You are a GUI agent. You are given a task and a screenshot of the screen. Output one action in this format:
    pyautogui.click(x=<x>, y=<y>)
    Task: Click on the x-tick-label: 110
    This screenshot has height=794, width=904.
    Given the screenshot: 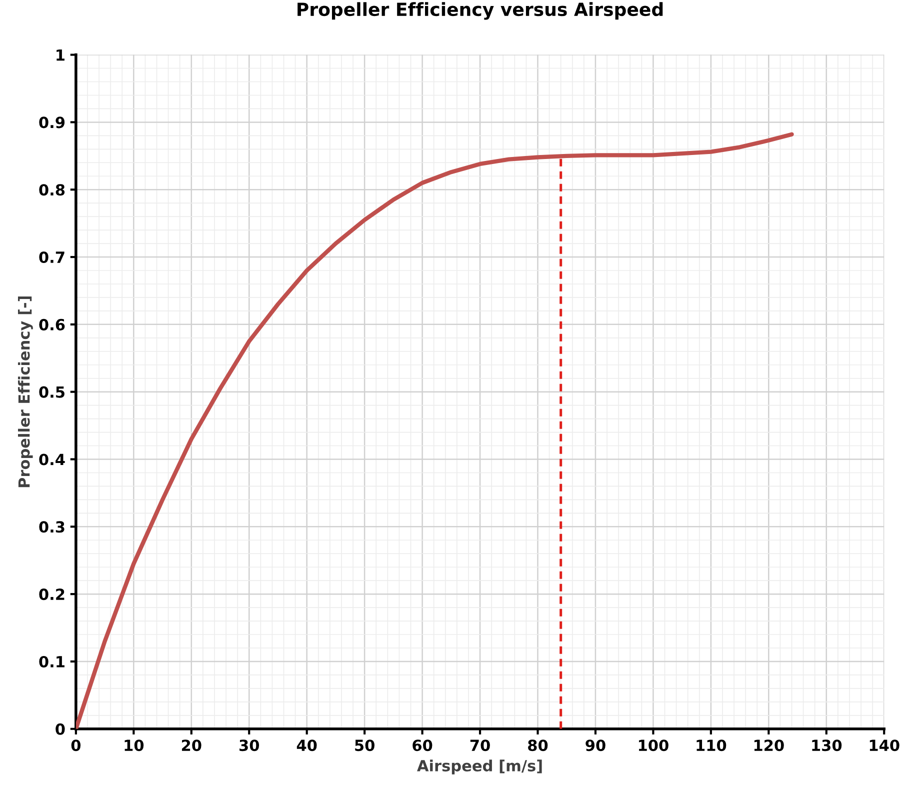 What is the action you would take?
    pyautogui.click(x=711, y=746)
    